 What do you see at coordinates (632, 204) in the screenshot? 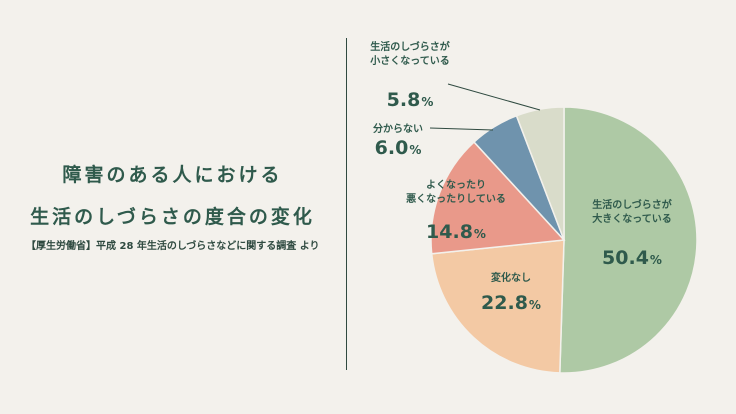
I see `slice-label-0-line-0: 生活のしづらさが` at bounding box center [632, 204].